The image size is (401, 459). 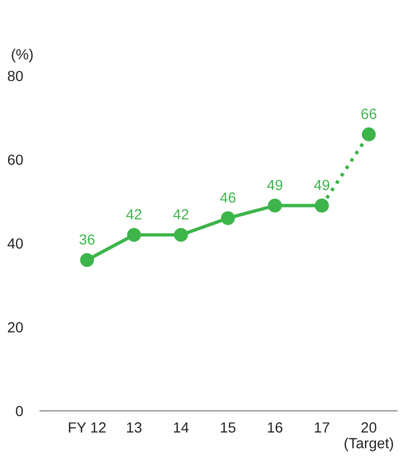 I want to click on y-tick-label: 40, so click(x=15, y=243).